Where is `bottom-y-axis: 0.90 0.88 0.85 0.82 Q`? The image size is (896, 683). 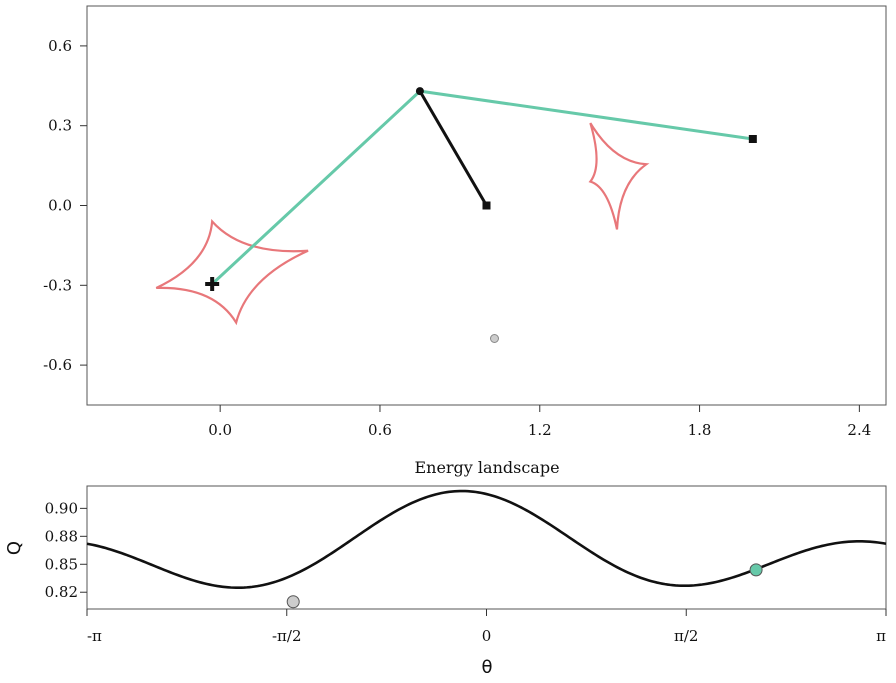
bottom-y-axis: 0.90 0.88 0.85 0.82 Q is located at coordinates (45, 550).